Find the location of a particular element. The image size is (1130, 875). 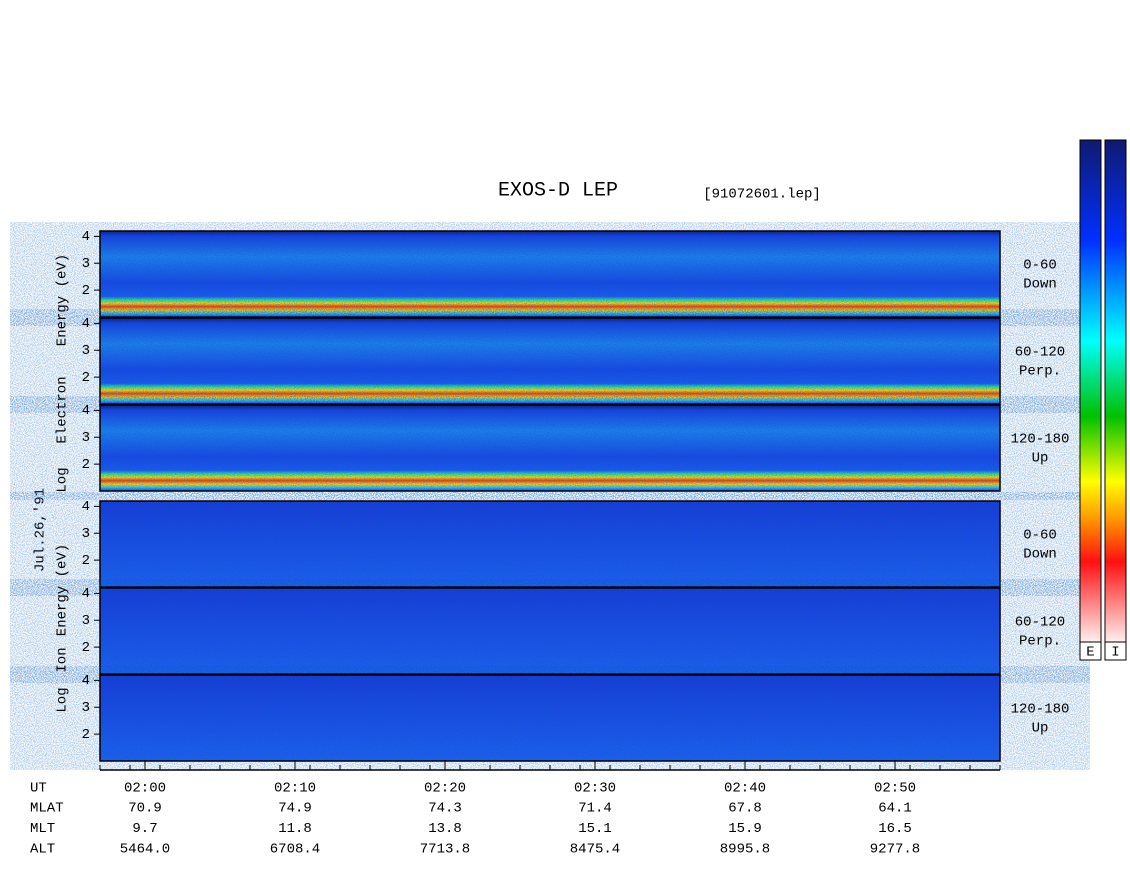

file-name: [91072601.lep] is located at coordinates (762, 195).